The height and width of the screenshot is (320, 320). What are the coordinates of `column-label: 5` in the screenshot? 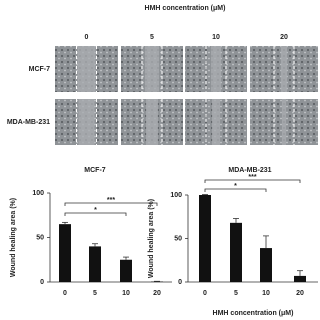 It's located at (152, 37).